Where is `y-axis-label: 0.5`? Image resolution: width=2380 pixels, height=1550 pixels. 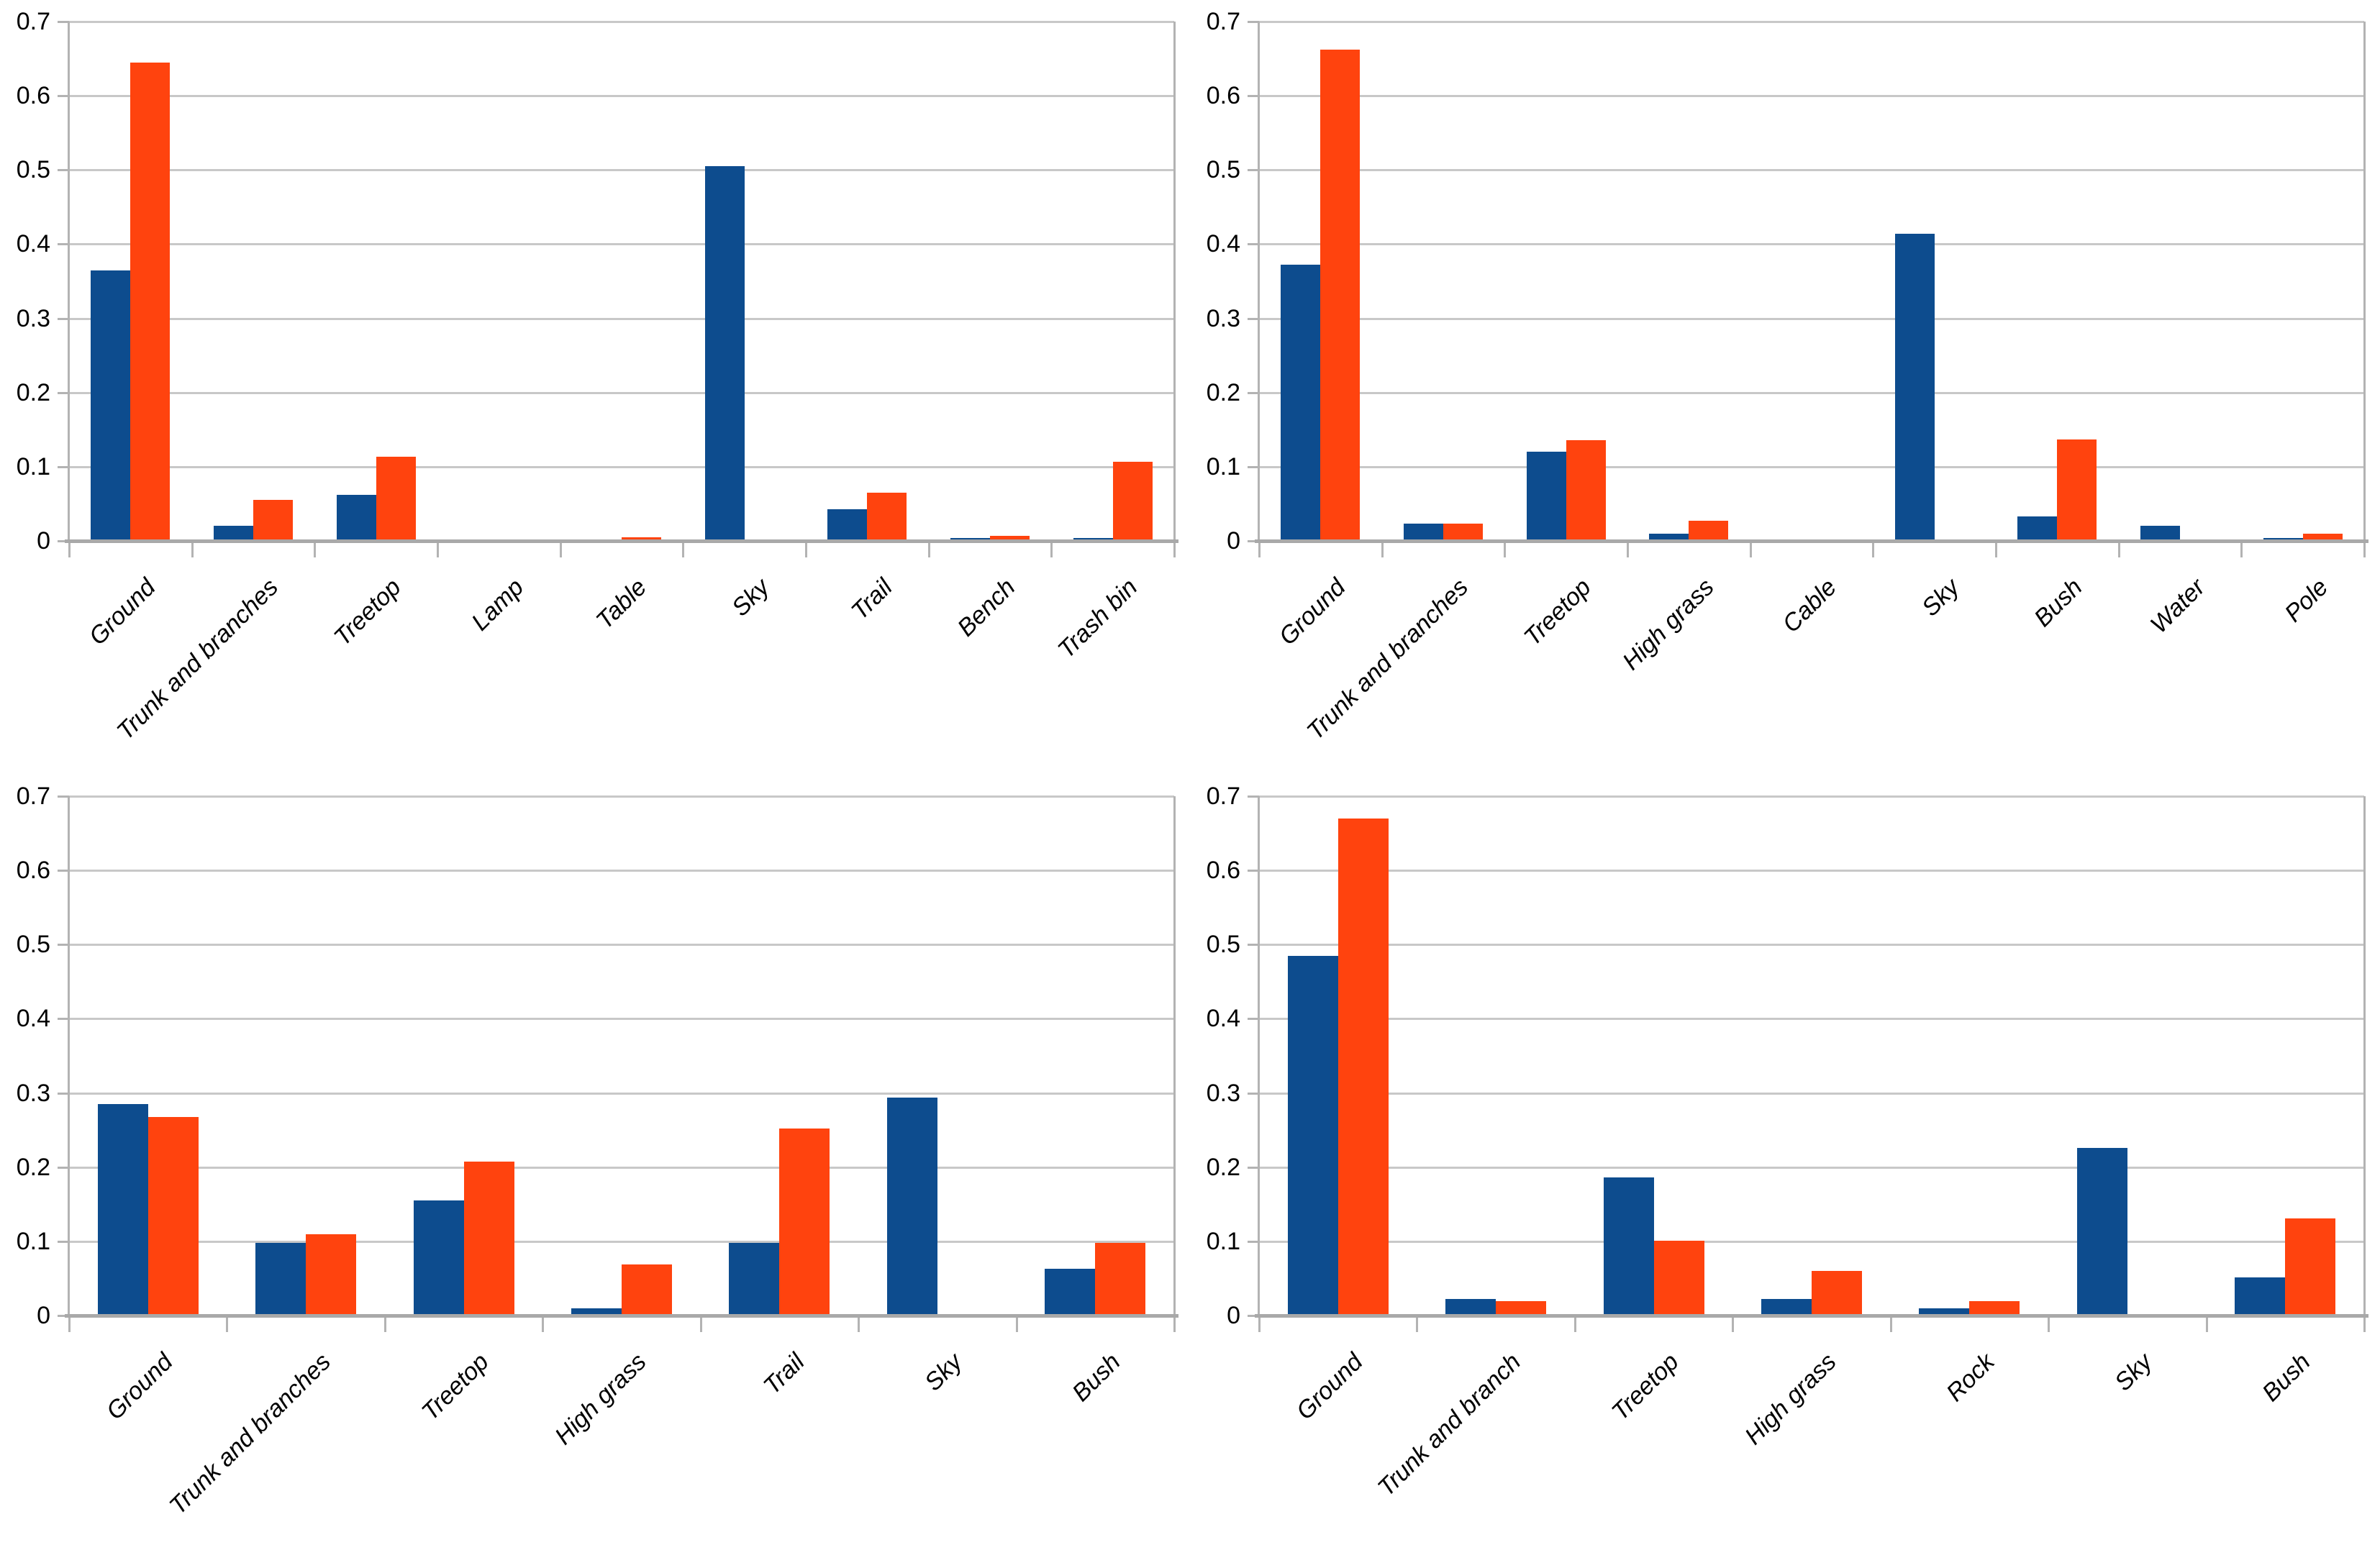 y-axis-label: 0.5 is located at coordinates (1223, 170).